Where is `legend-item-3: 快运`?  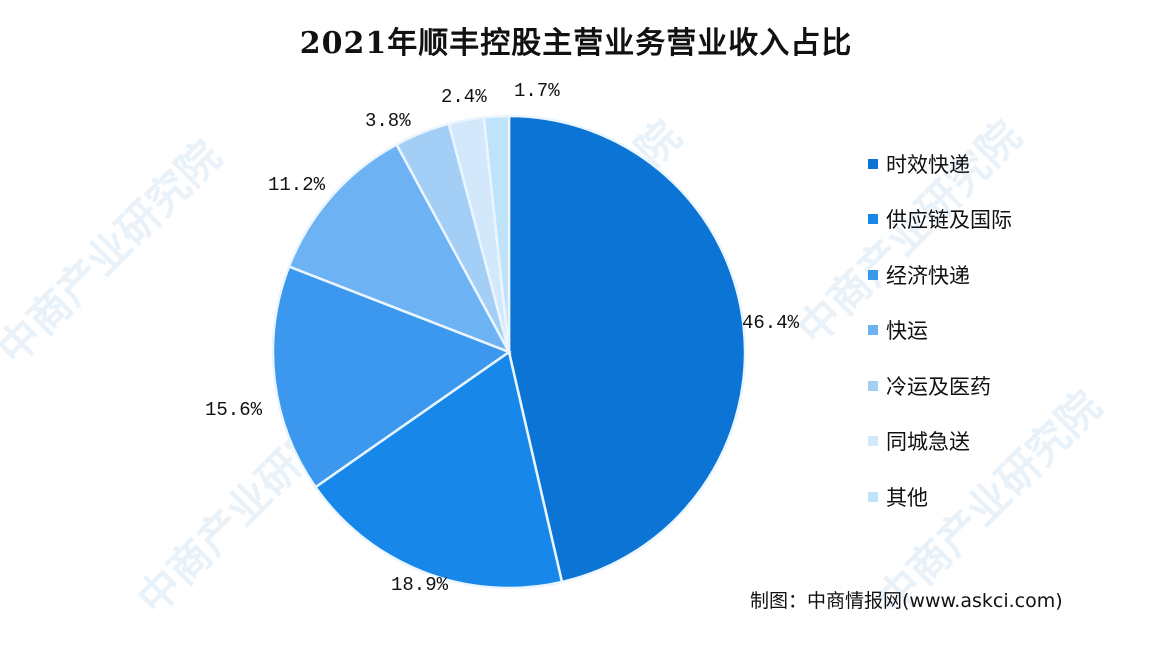
legend-item-3: 快运 is located at coordinates (940, 331).